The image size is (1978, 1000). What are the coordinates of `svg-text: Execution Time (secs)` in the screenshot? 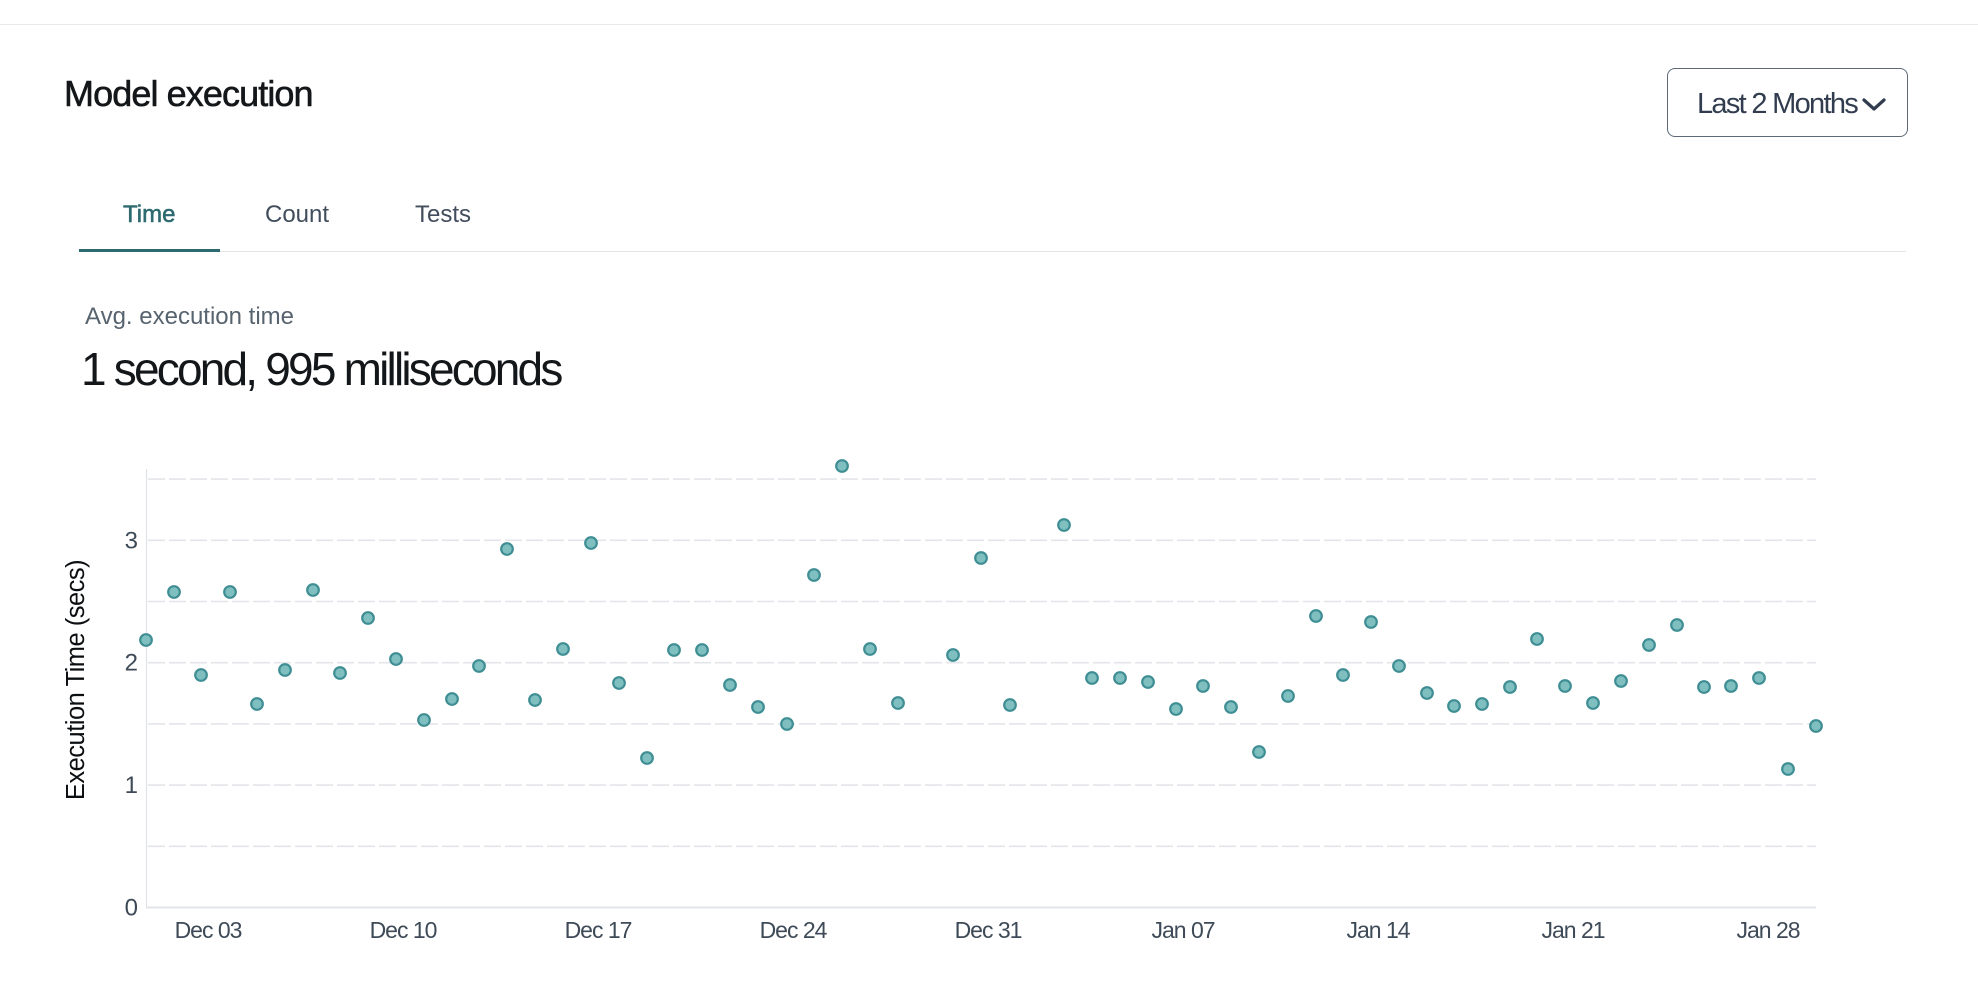 It's located at (76, 680).